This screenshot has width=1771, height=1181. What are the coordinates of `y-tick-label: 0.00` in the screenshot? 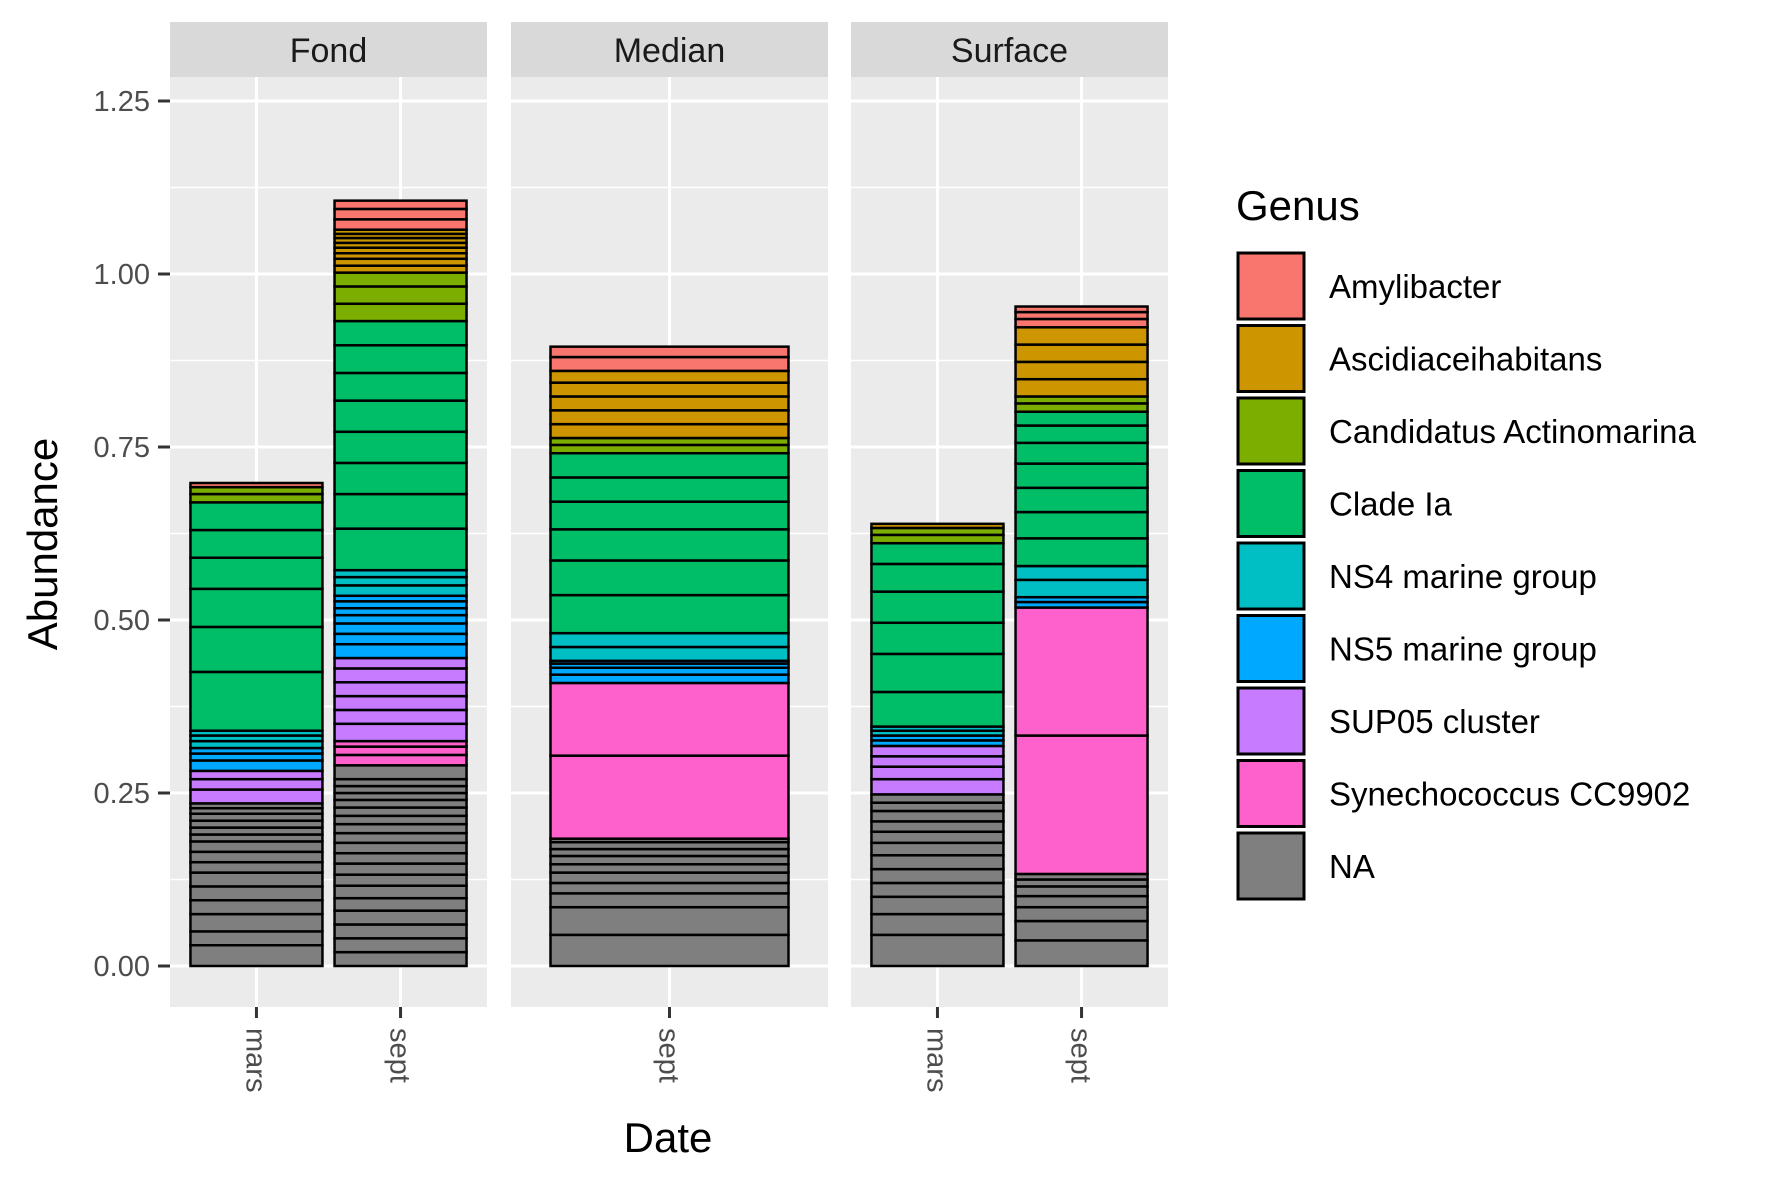 It's located at (122, 967).